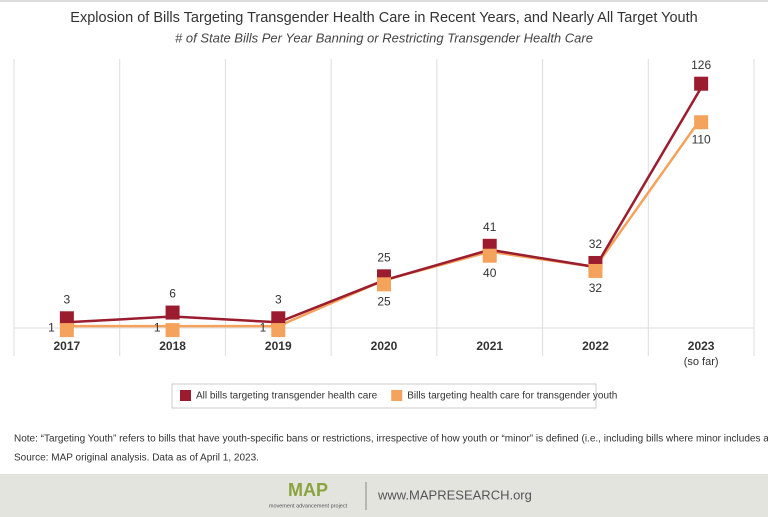  I want to click on x-tick-label: 2019, so click(278, 346).